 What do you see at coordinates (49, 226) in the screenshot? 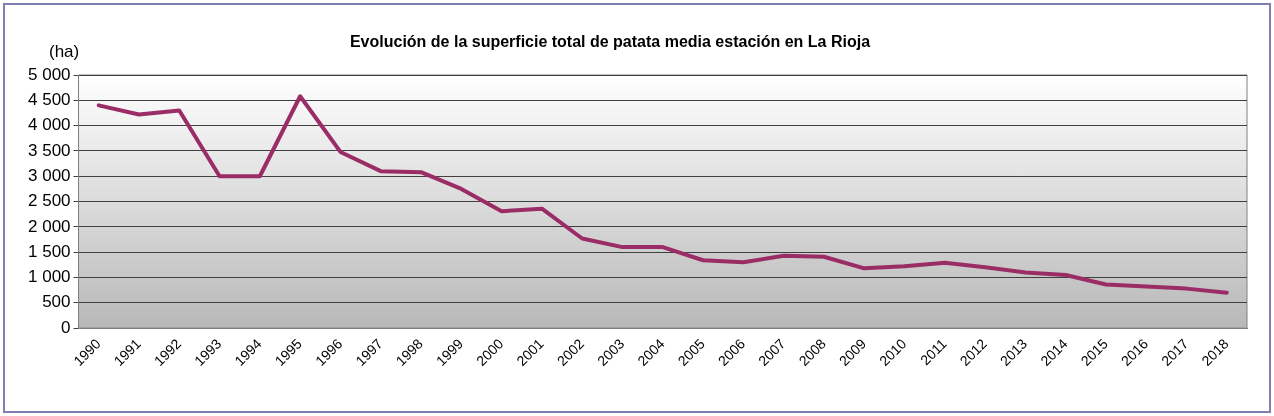
I see `y-tick-label: 2 000` at bounding box center [49, 226].